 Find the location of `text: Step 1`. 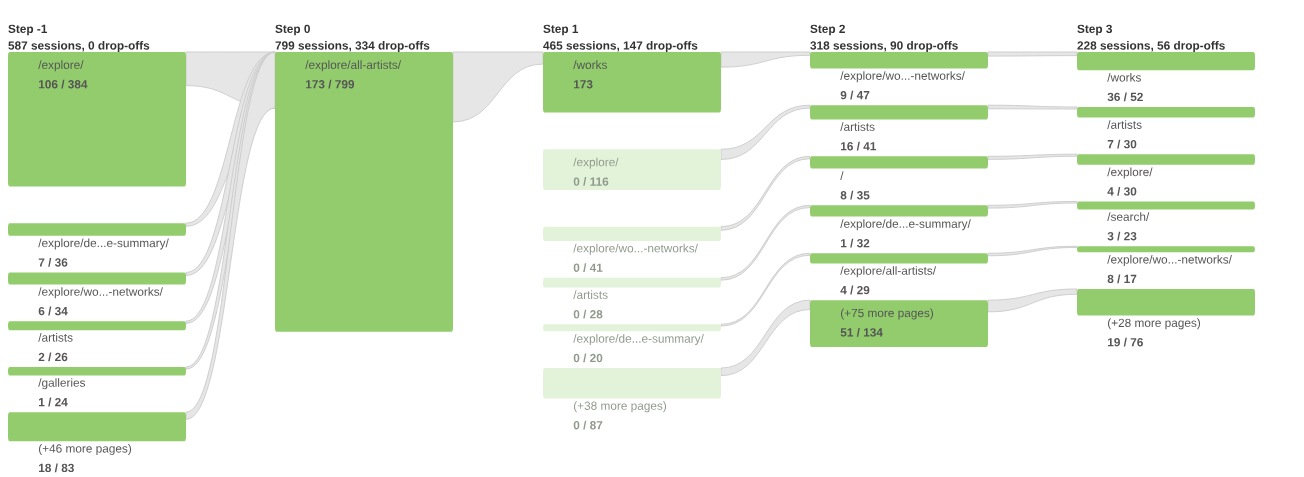

text: Step 1 is located at coordinates (561, 30).